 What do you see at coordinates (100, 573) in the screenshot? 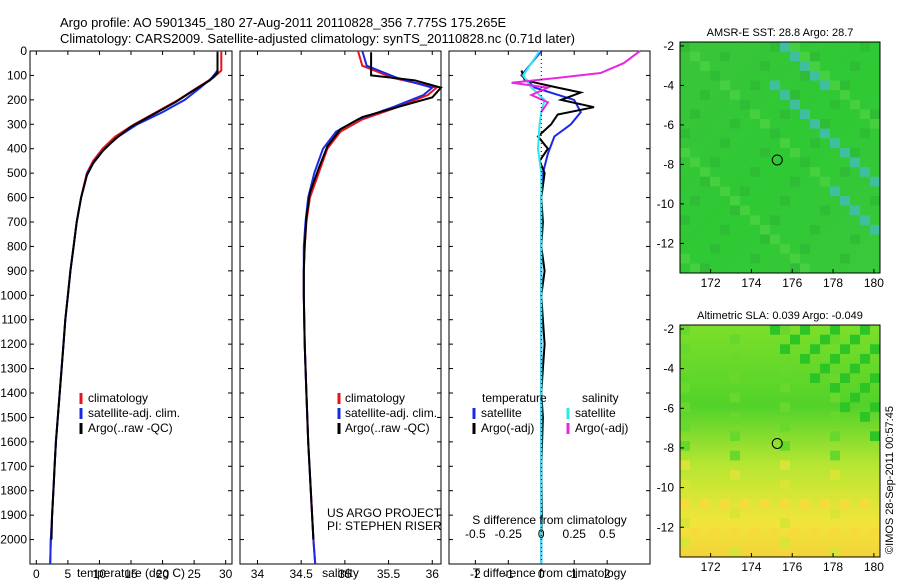
I see `x-tick-label: 10` at bounding box center [100, 573].